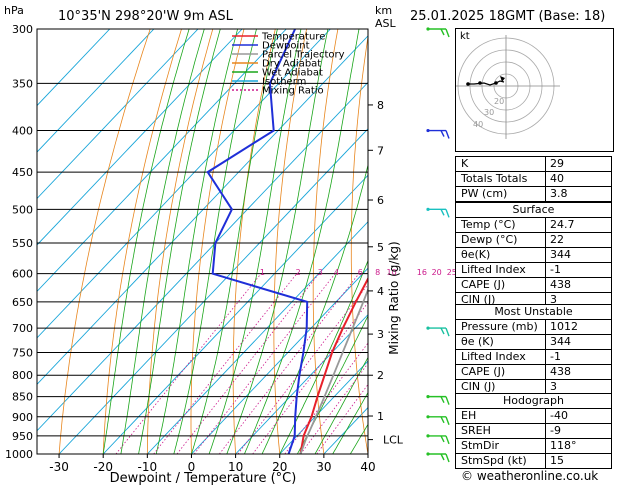 This screenshot has height=486, width=629. I want to click on mixing-ratio-label: 1, so click(262, 272).